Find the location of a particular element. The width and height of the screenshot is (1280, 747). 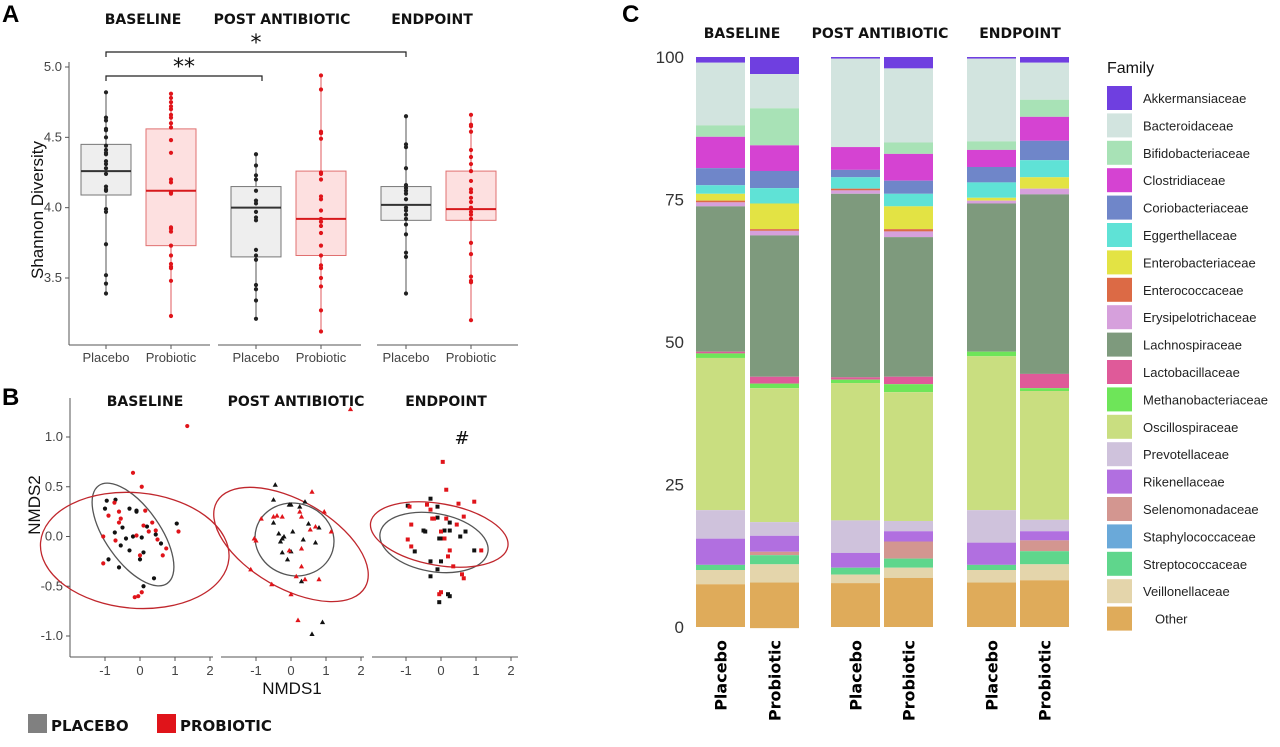

legend-item-coriobacteriaceae: Coriobacteriaceae is located at coordinates (1178, 207).